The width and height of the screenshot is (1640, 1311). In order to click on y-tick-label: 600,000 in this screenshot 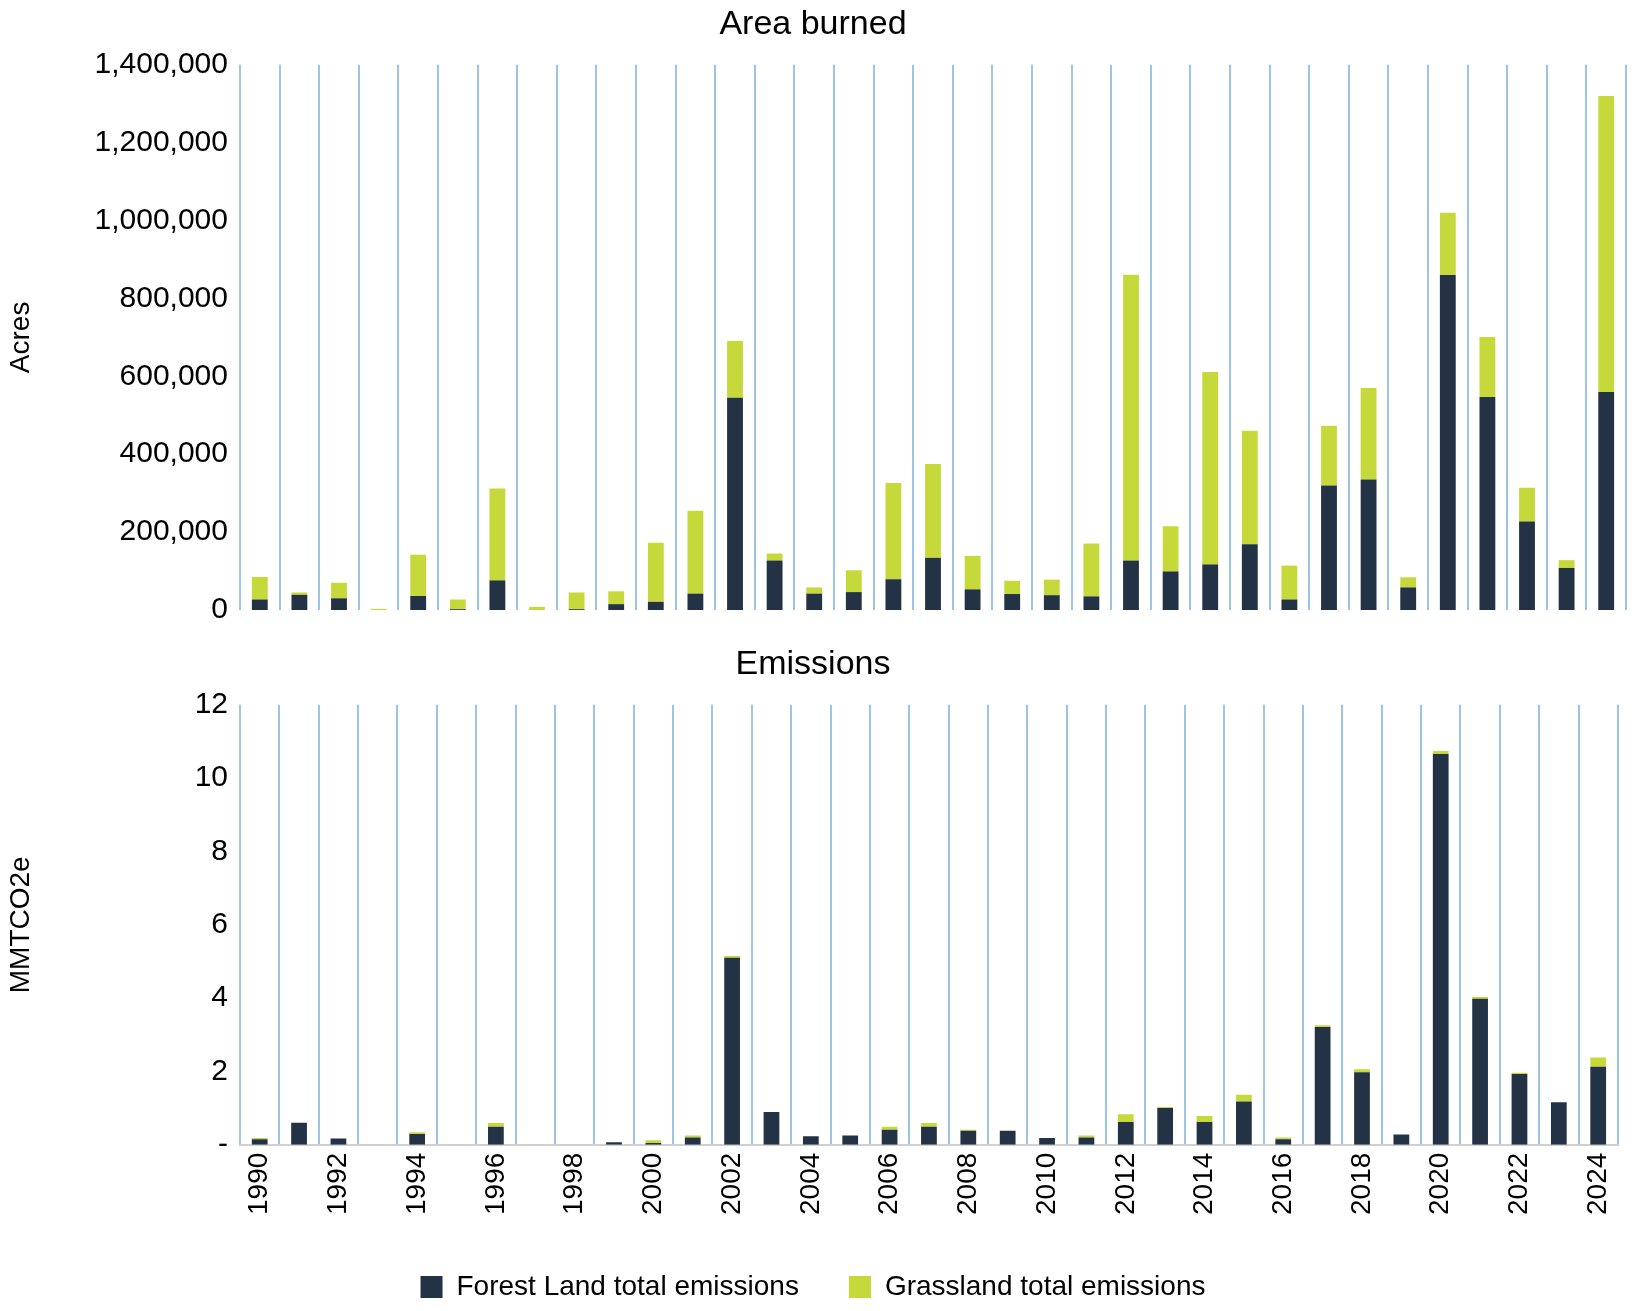, I will do `click(173, 374)`.